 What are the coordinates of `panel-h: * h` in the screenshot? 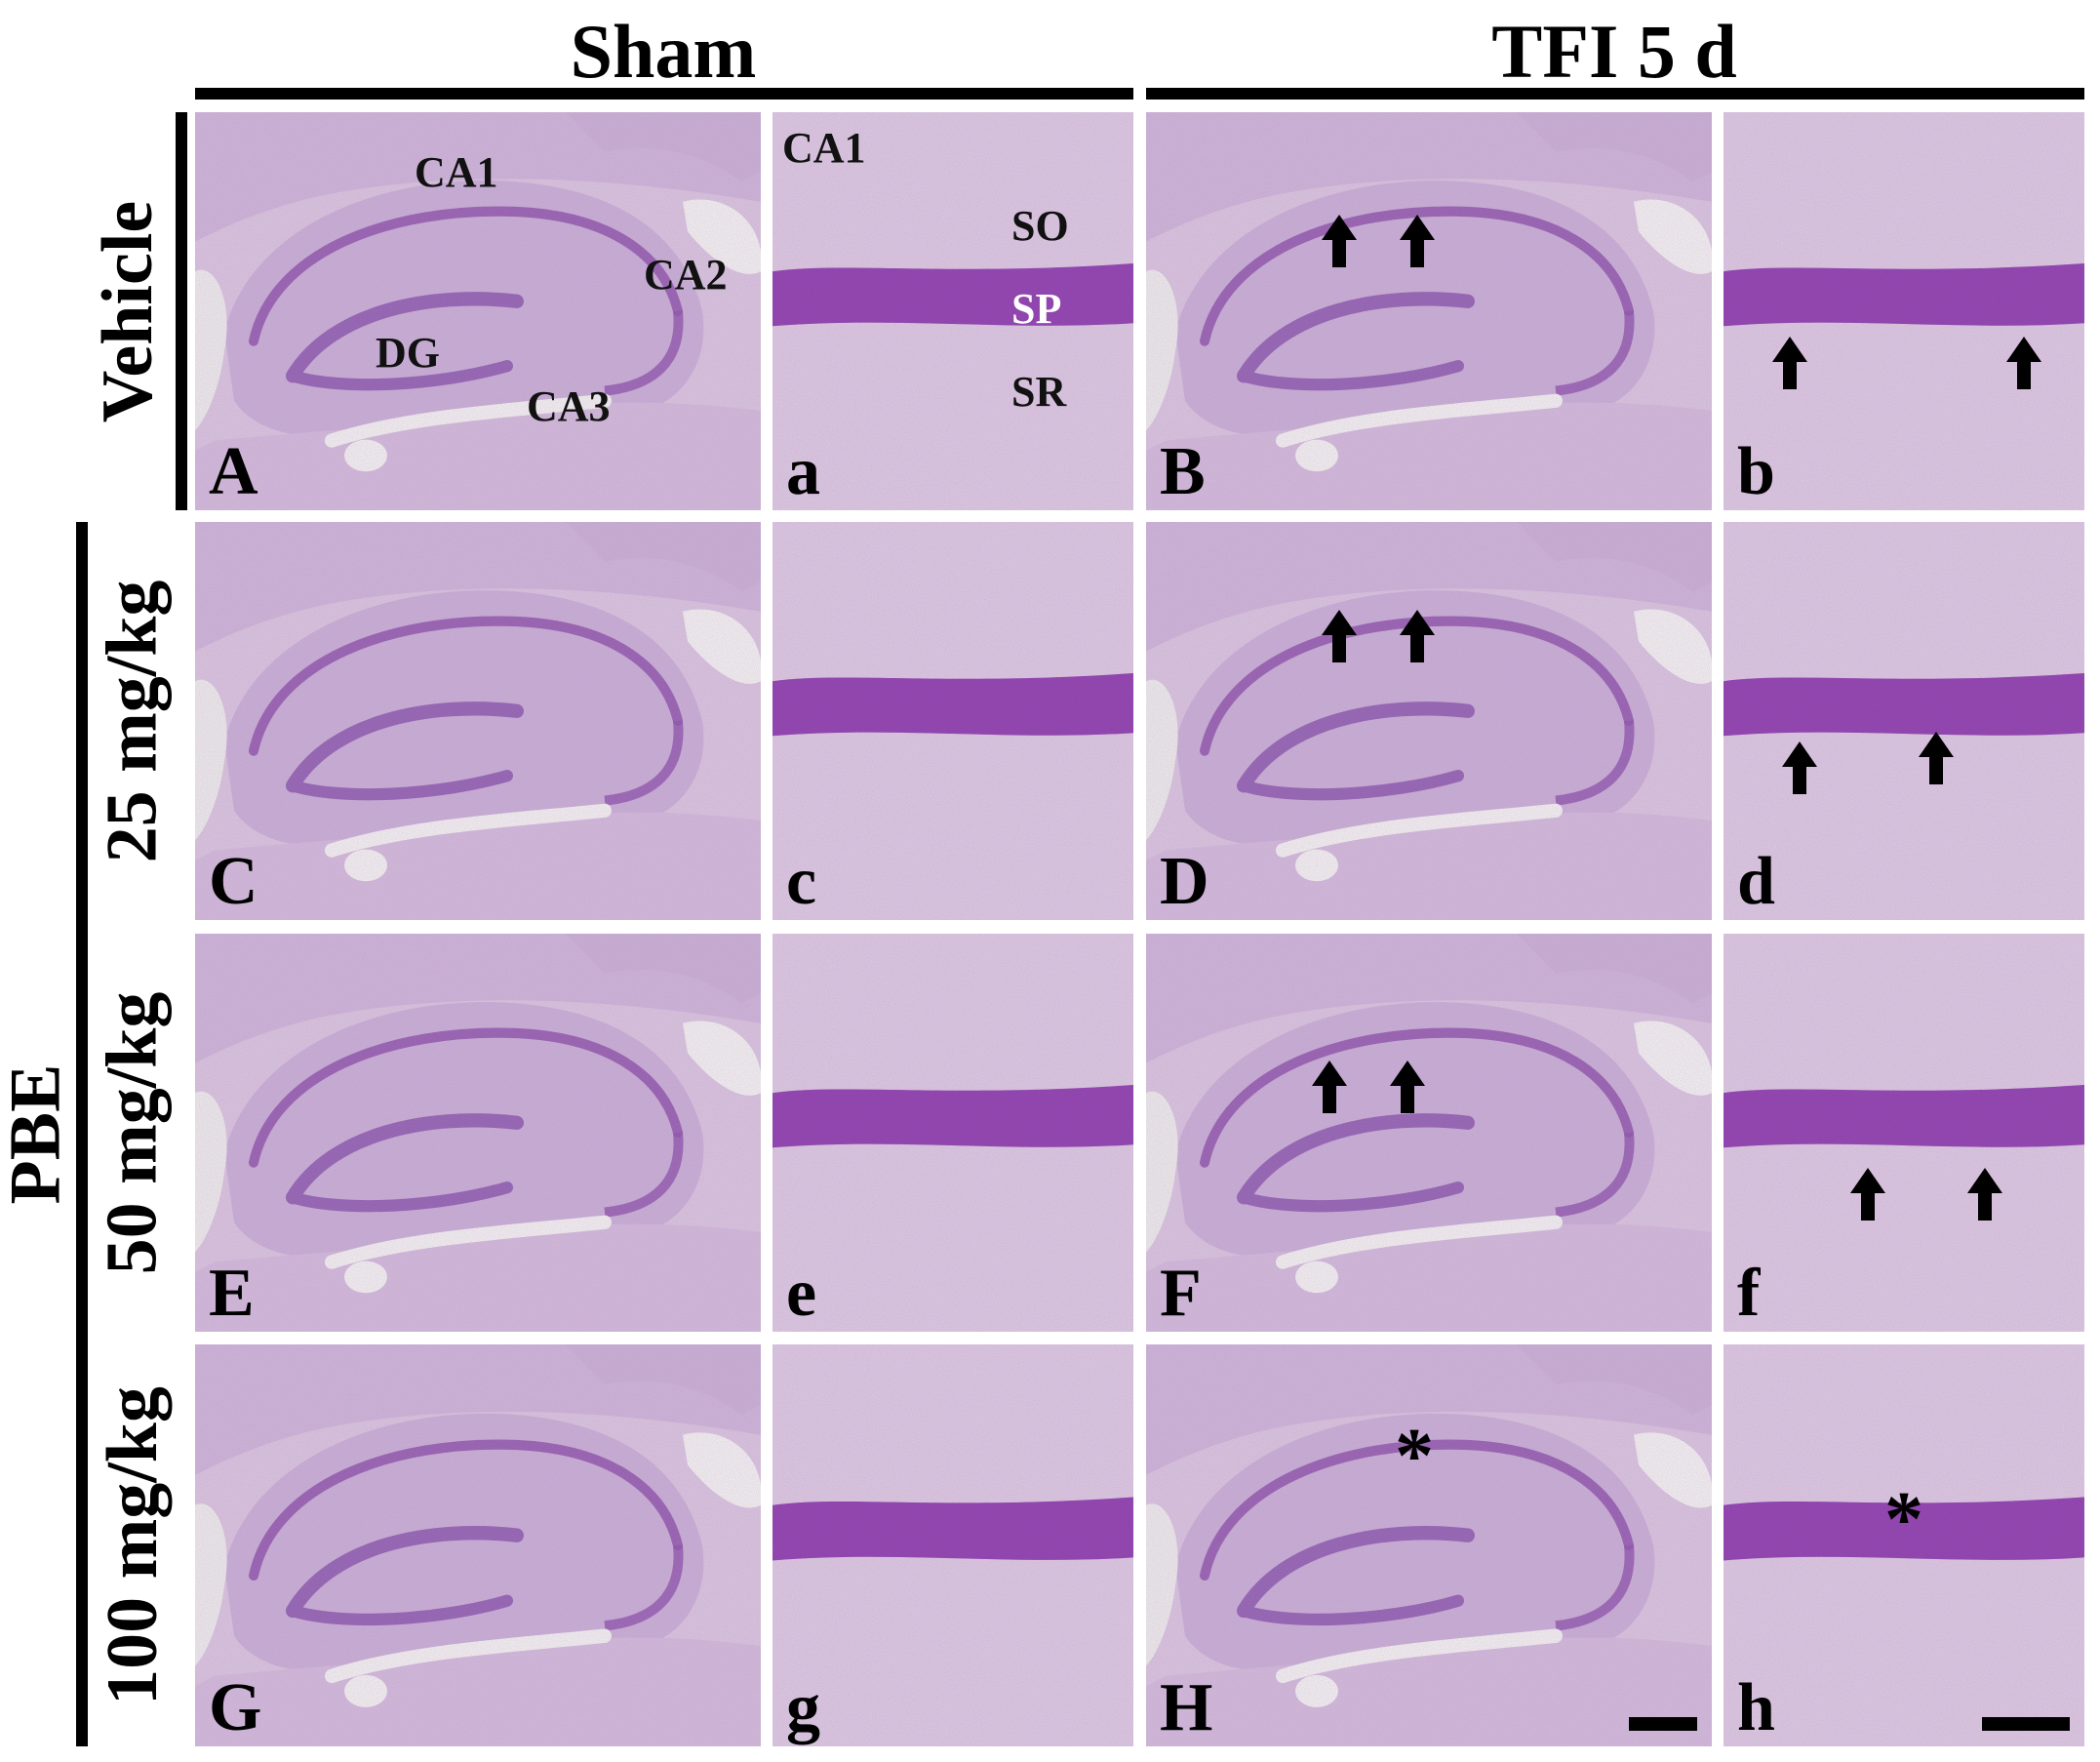 It's located at (1904, 1545).